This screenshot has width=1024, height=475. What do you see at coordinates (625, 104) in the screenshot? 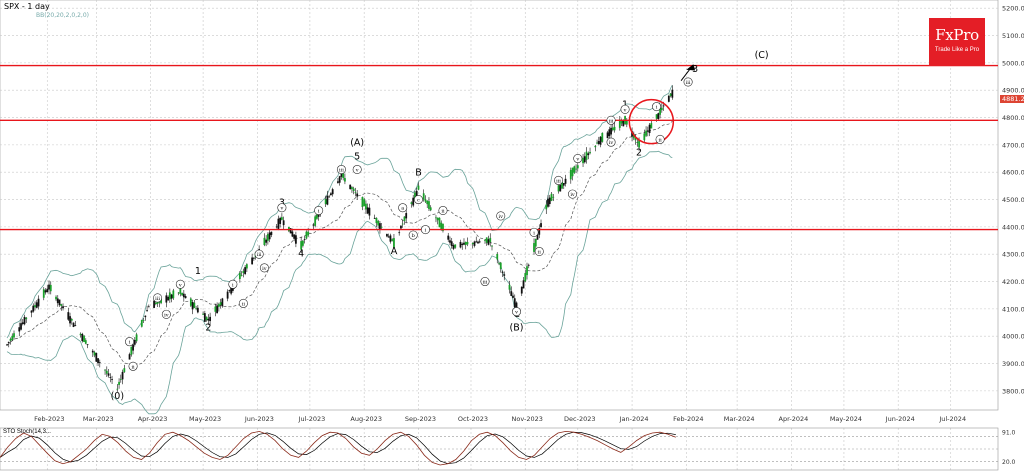
I see `wave-label: 1` at bounding box center [625, 104].